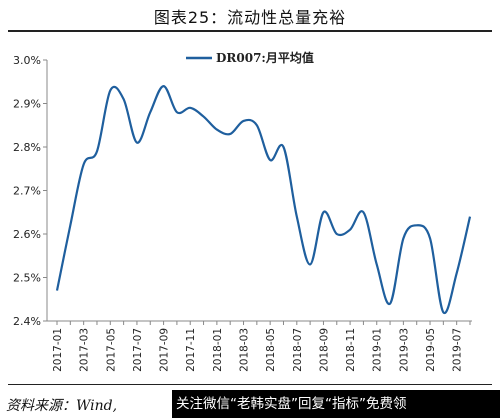  I want to click on y-tick-label: 2.5%, so click(27, 278).